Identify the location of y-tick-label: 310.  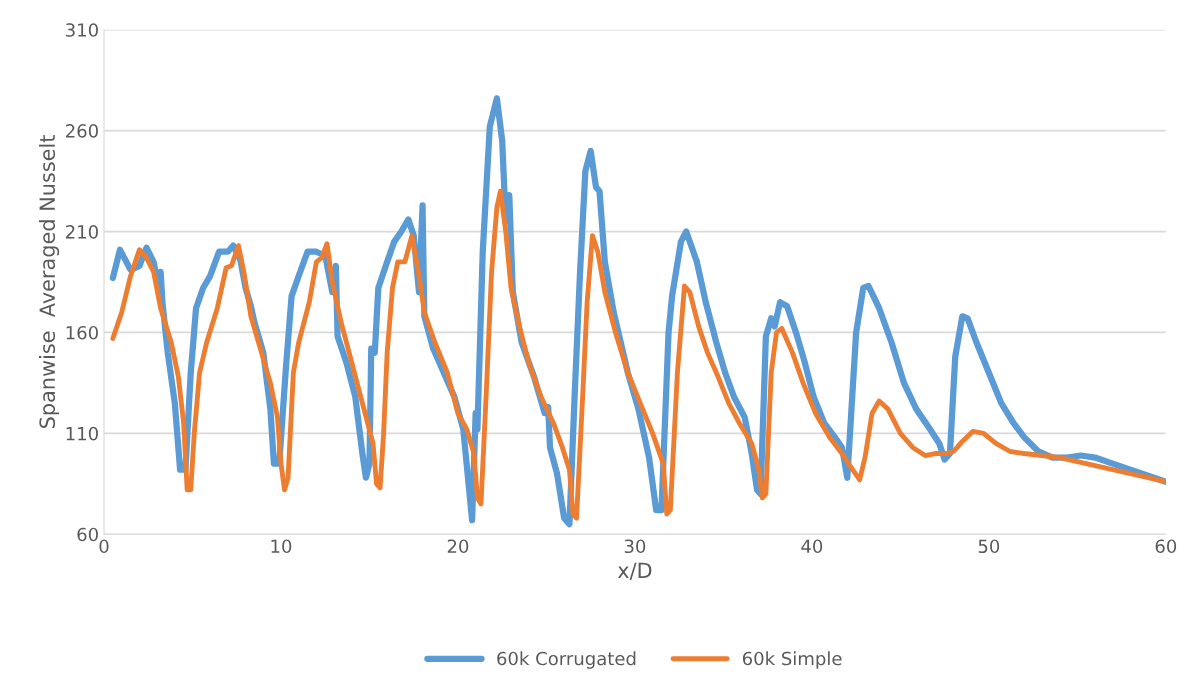
(82, 30).